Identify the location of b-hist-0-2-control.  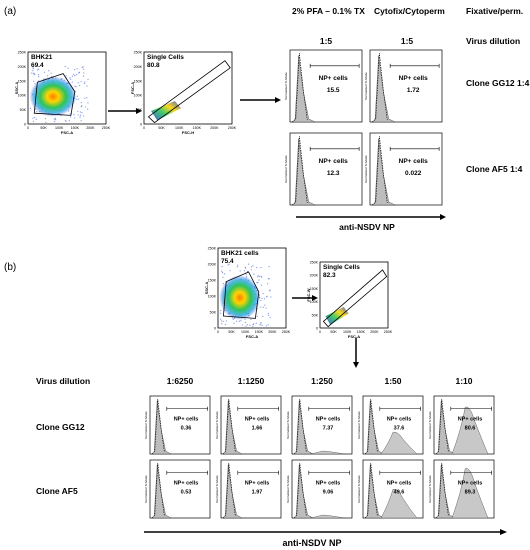
(300, 426).